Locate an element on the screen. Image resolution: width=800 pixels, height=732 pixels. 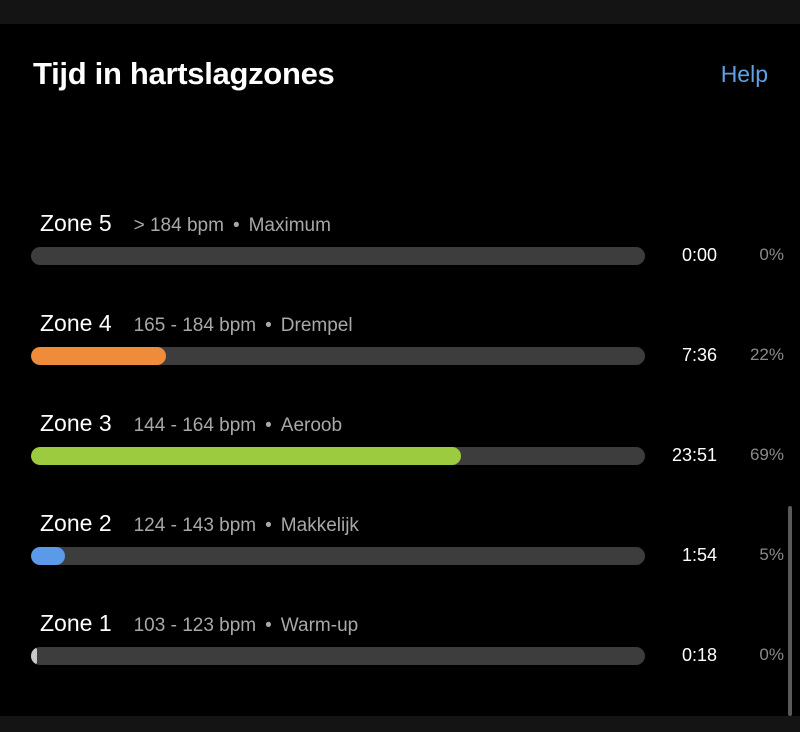
zone-label: Drempel is located at coordinates (316, 325).